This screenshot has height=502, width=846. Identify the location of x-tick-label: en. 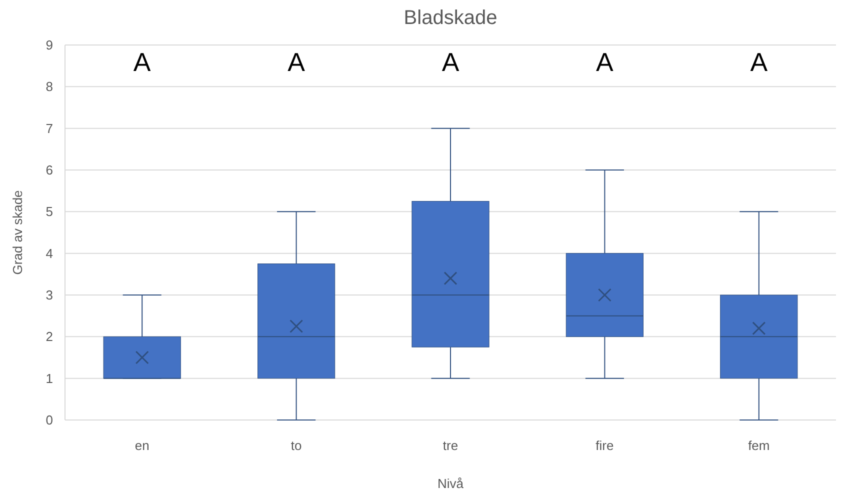
(142, 445).